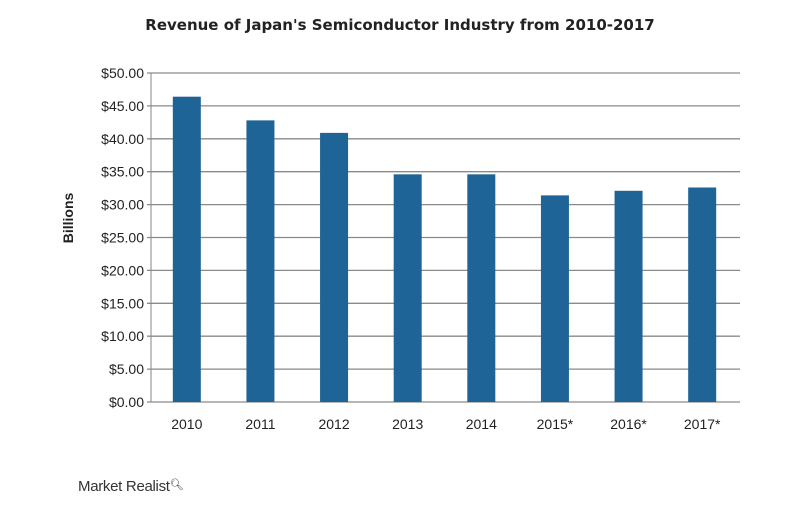 The width and height of the screenshot is (800, 512). Describe the element at coordinates (122, 336) in the screenshot. I see `y-tick-label: $10.00` at that location.